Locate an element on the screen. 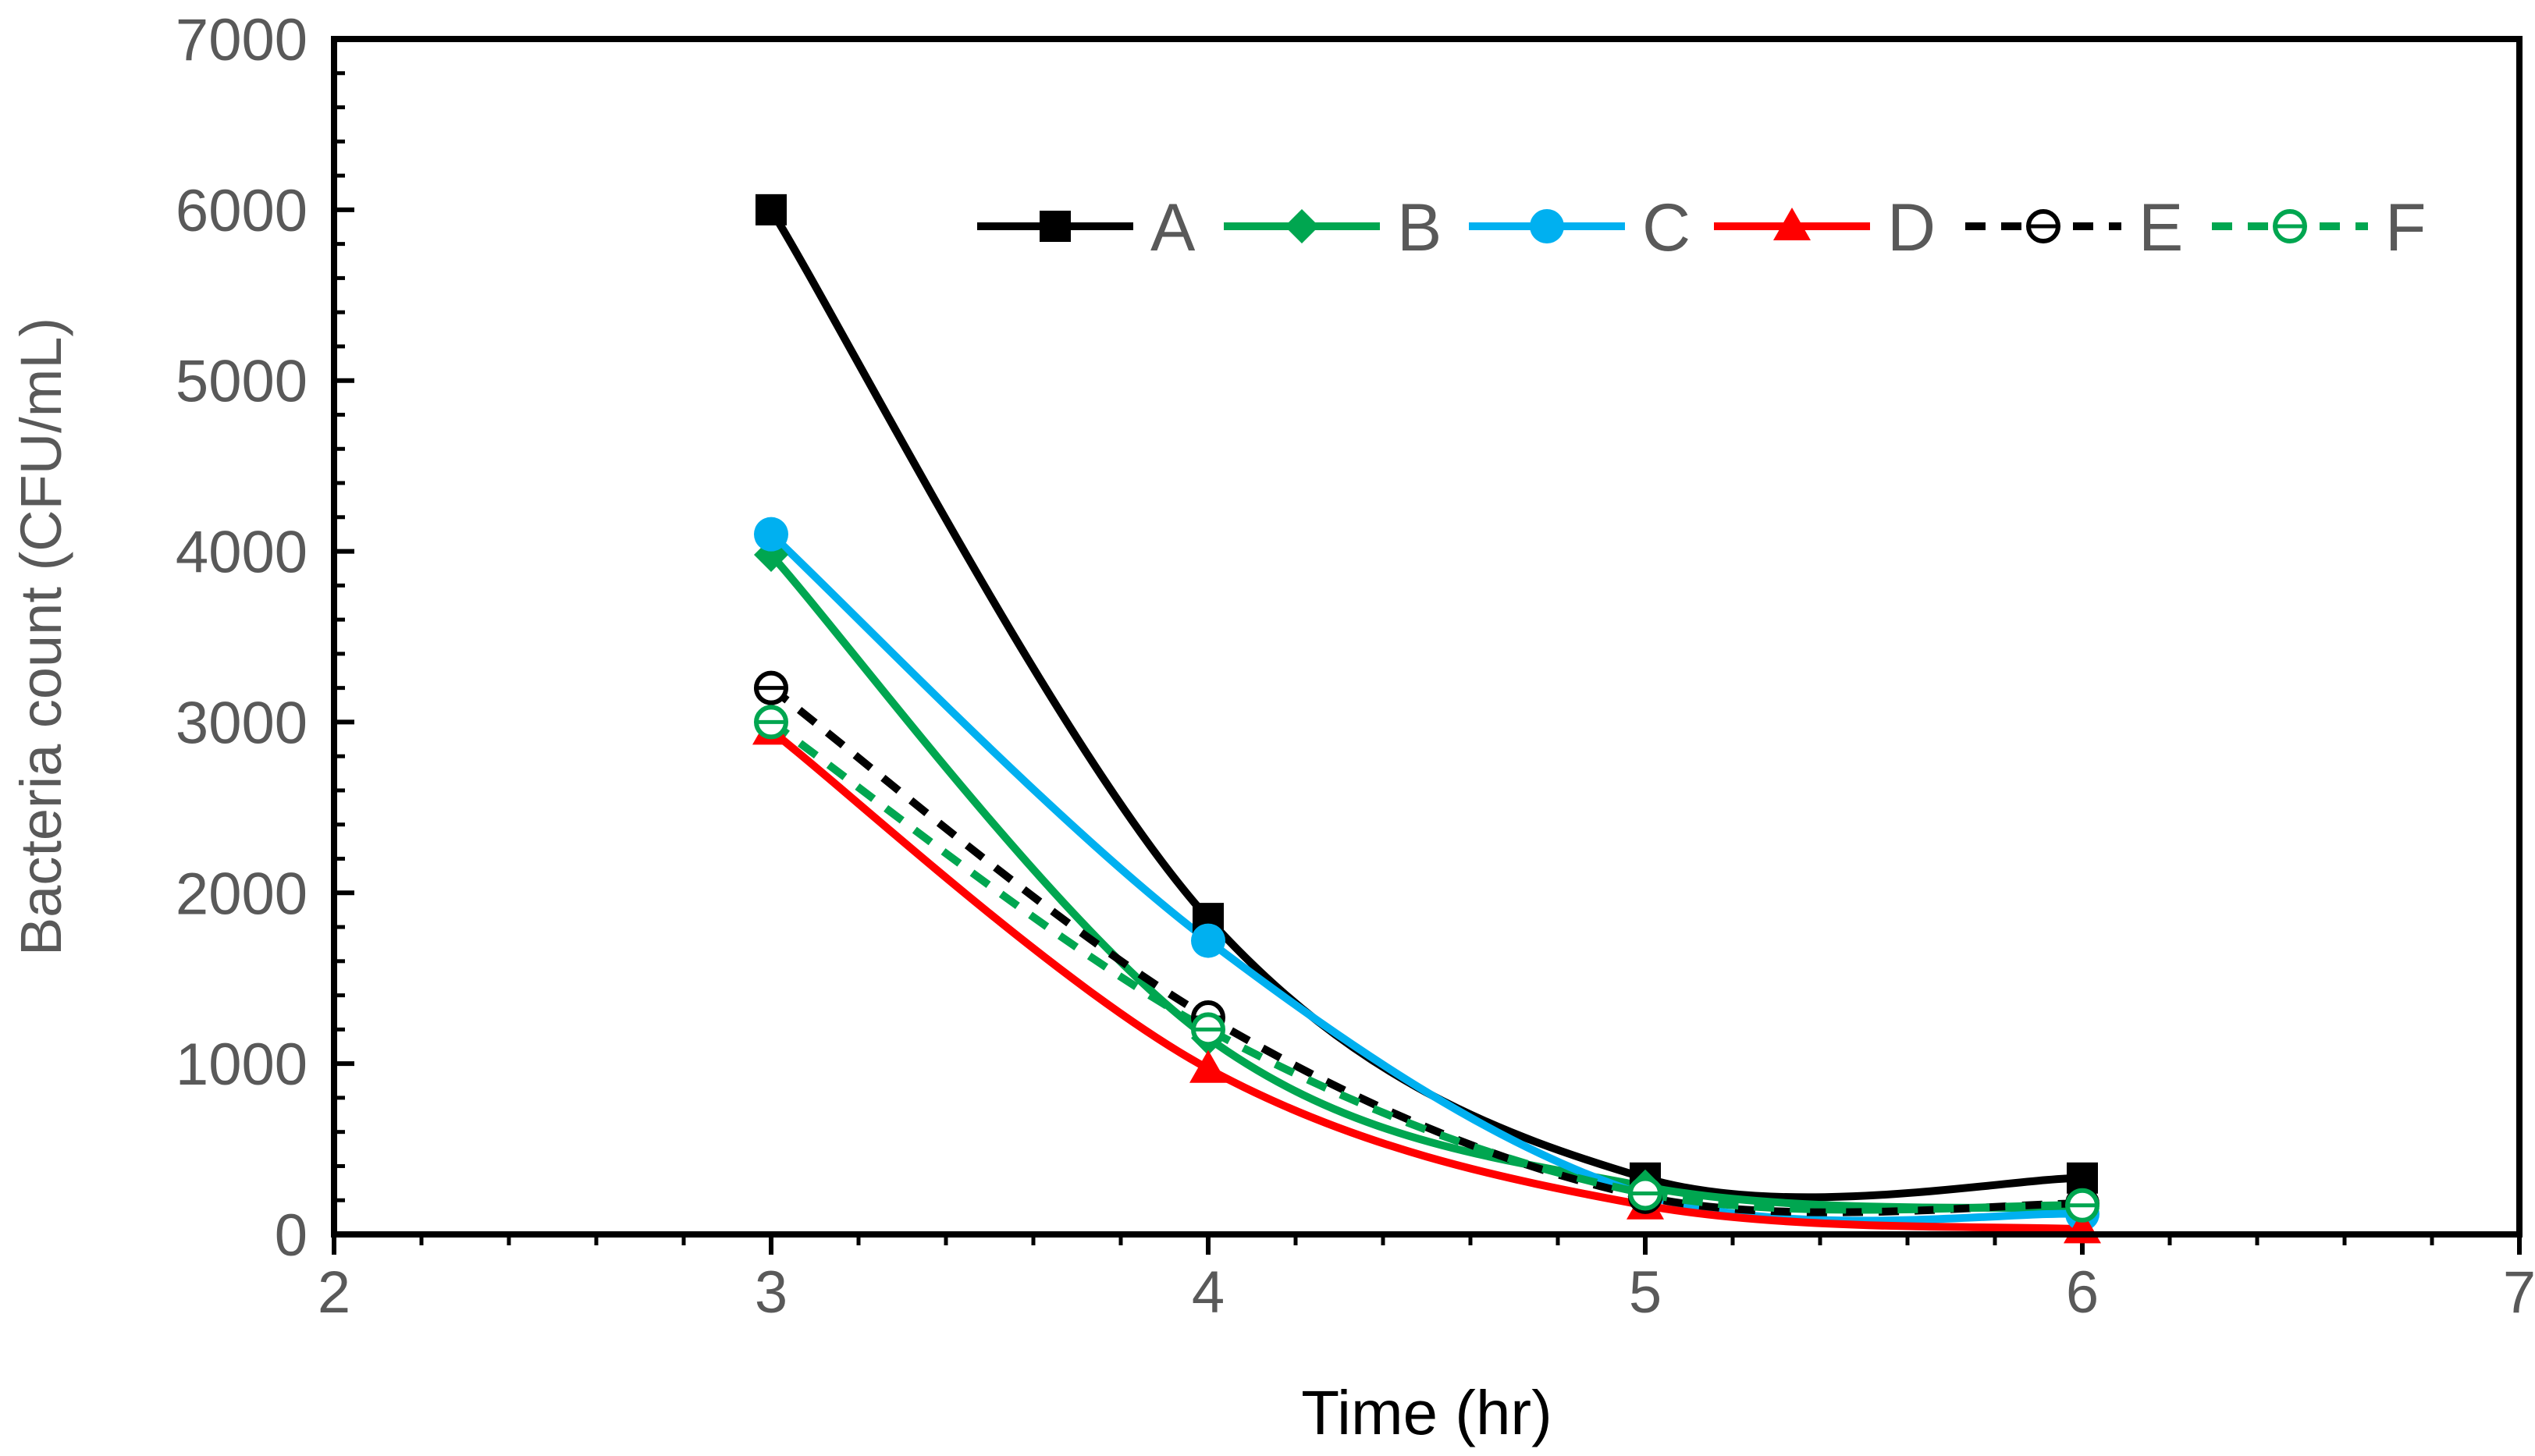 This screenshot has width=2535, height=1456. x-axis-title: Time (hr) is located at coordinates (1426, 1413).